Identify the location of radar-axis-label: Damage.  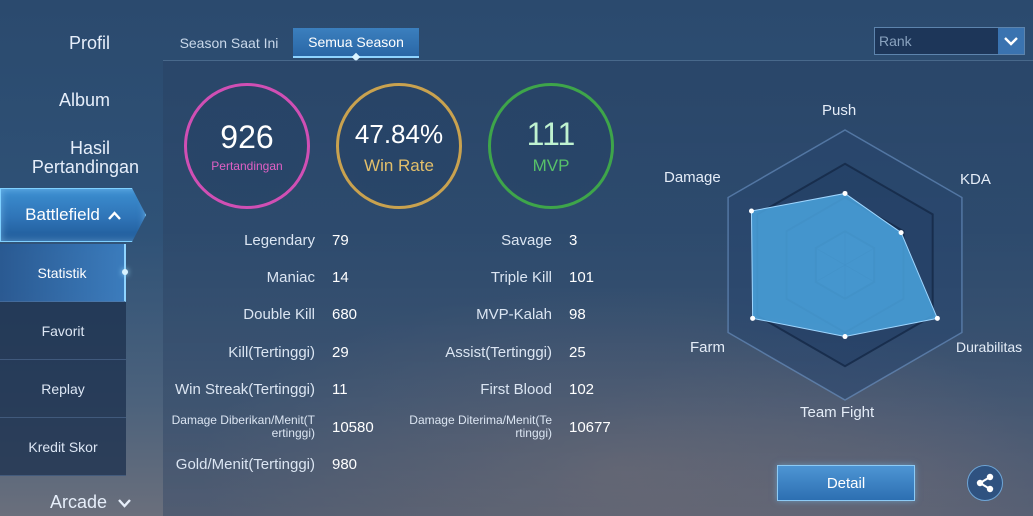
(692, 177).